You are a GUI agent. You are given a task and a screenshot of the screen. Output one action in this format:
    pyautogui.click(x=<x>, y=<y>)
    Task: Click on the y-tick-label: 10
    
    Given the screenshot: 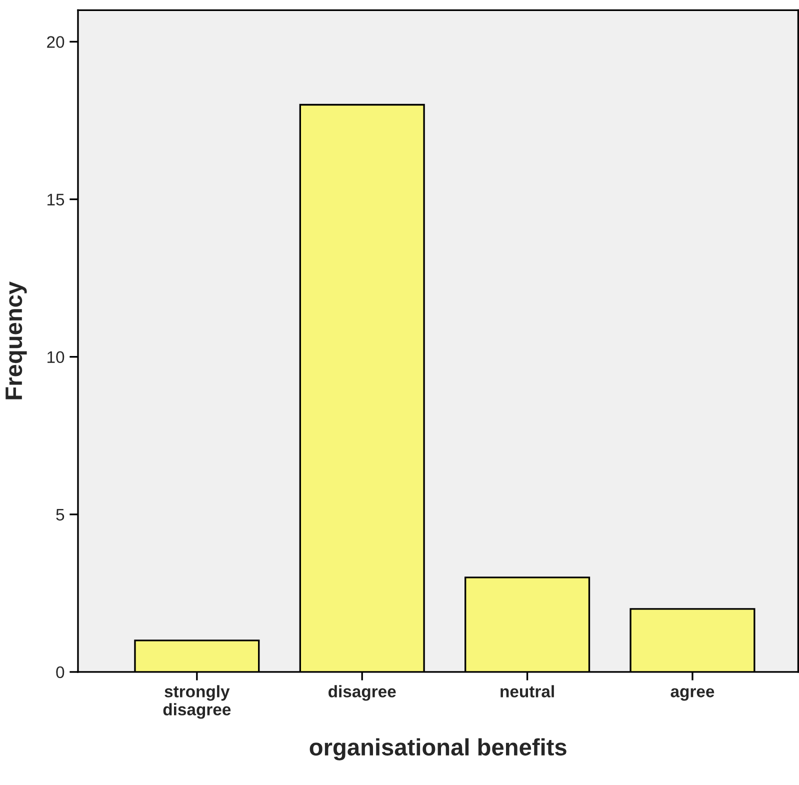 What is the action you would take?
    pyautogui.click(x=56, y=357)
    